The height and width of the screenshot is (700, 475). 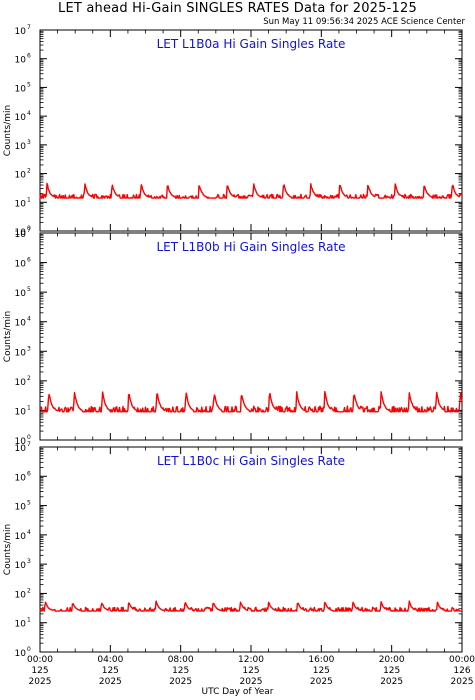 I want to click on x-axis-label: UTC Day of Year, so click(x=237, y=692).